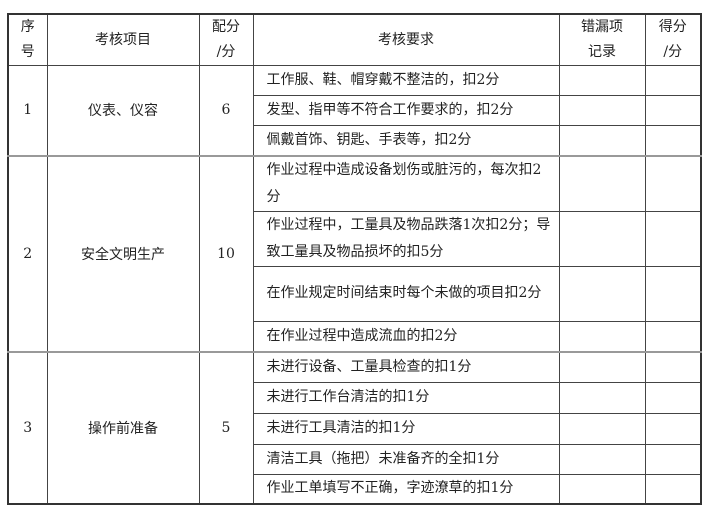 The width and height of the screenshot is (707, 517). Describe the element at coordinates (27, 254) in the screenshot. I see `group-index: 2` at that location.